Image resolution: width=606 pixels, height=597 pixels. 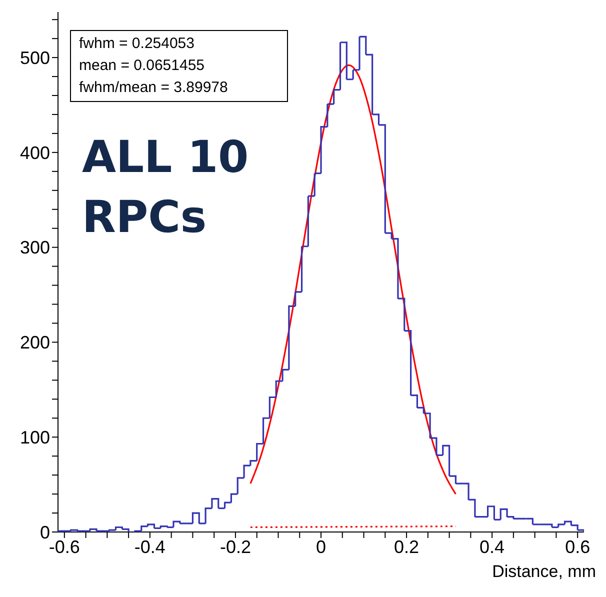 What do you see at coordinates (35, 58) in the screenshot?
I see `y-tick-label: 500` at bounding box center [35, 58].